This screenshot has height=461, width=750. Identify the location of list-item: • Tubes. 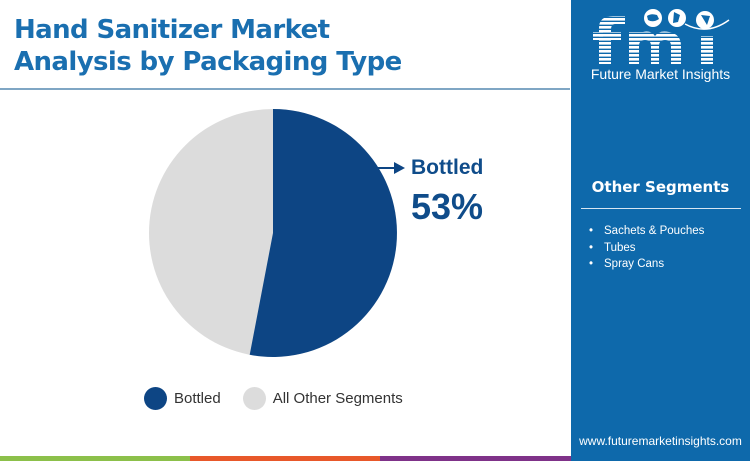
(646, 248).